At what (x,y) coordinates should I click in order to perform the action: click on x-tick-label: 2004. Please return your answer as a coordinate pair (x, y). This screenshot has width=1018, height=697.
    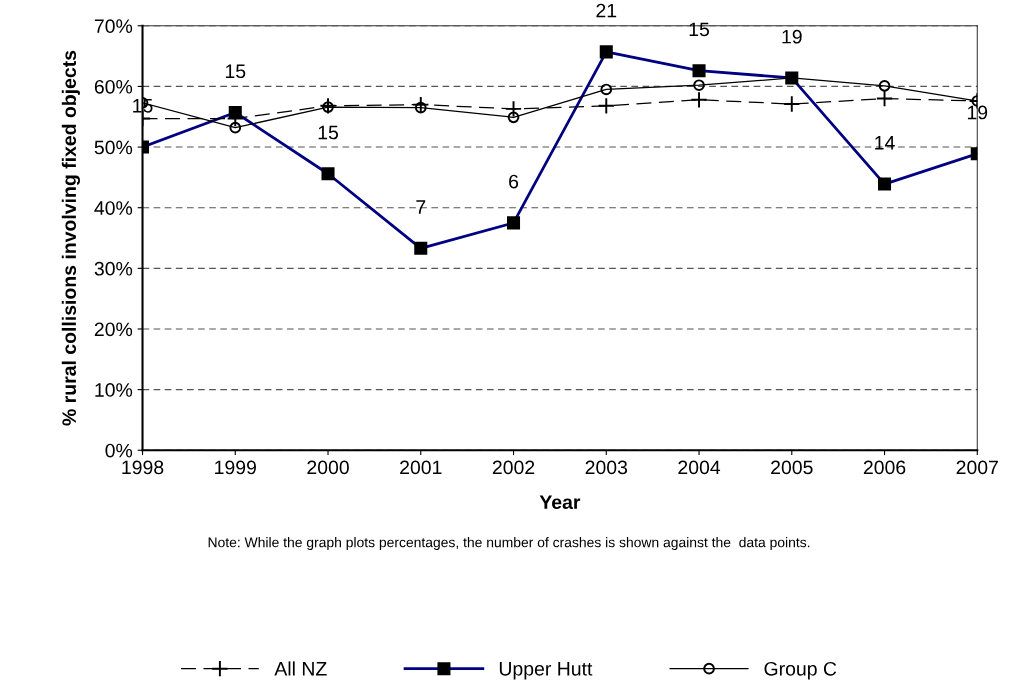
    Looking at the image, I should click on (699, 467).